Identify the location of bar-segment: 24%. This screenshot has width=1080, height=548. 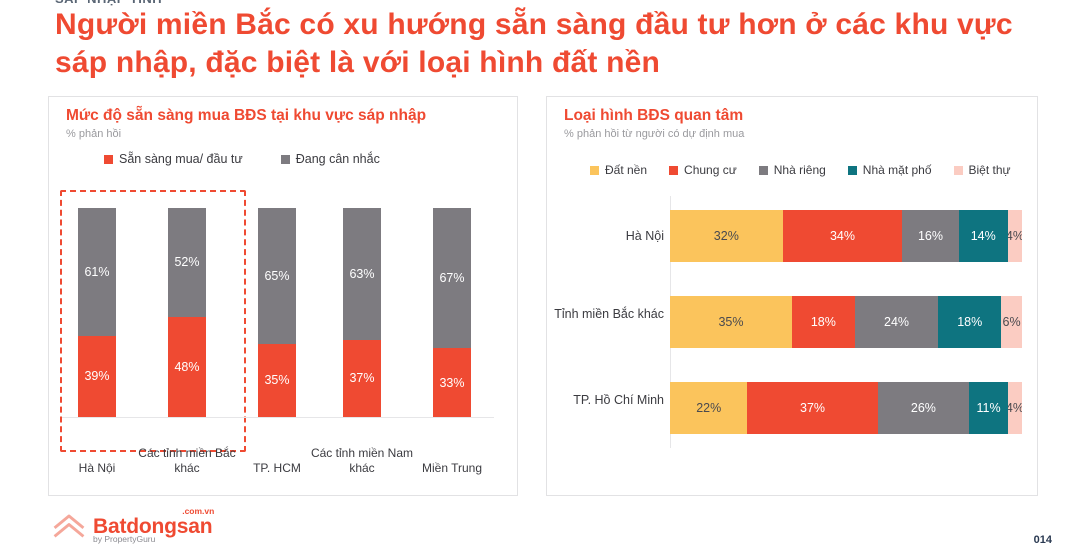
(896, 322).